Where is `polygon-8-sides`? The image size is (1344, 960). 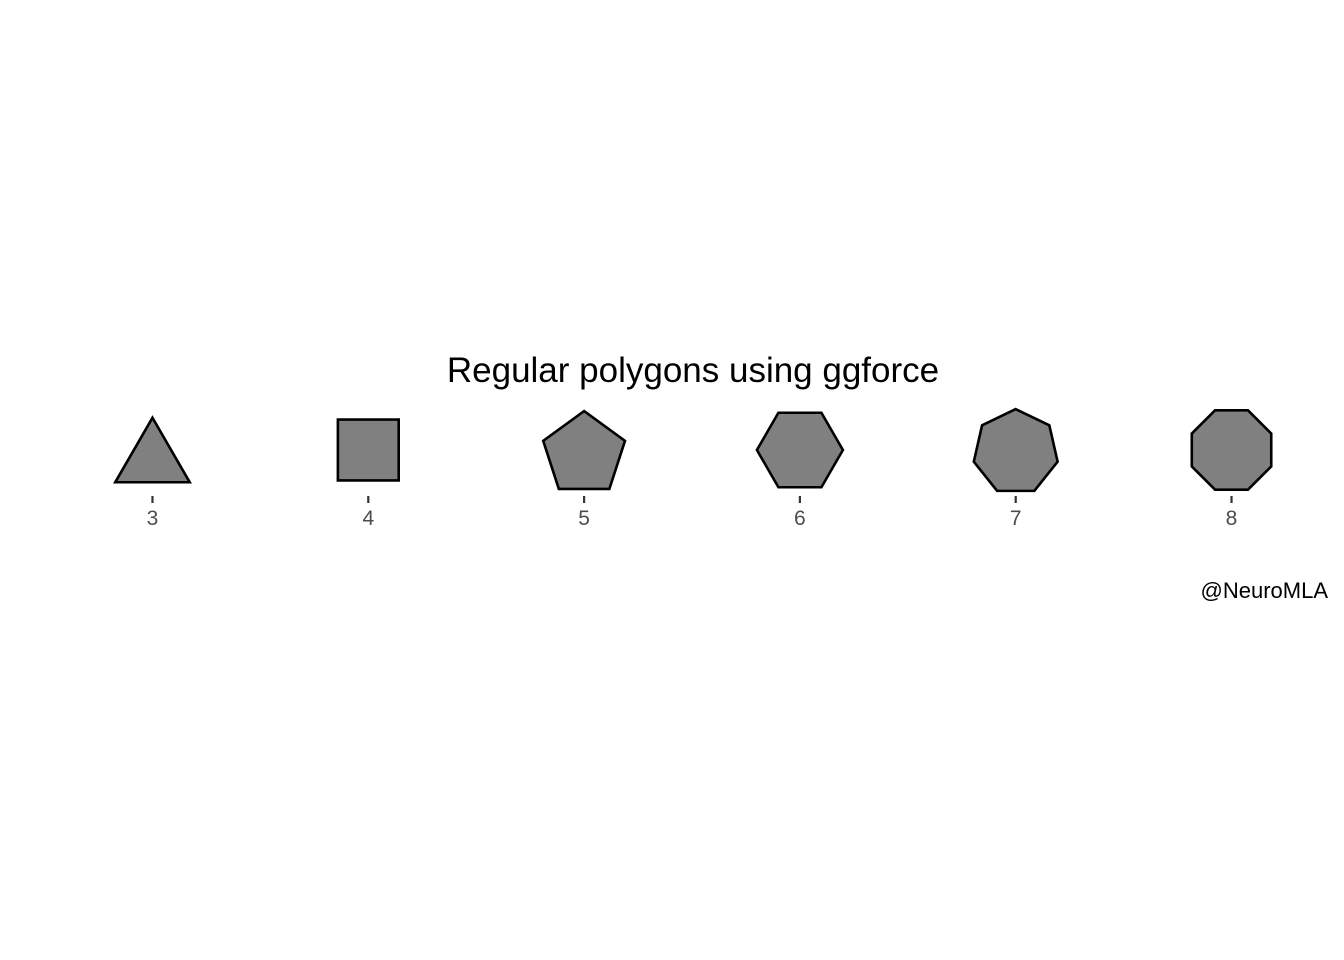 polygon-8-sides is located at coordinates (1231, 450).